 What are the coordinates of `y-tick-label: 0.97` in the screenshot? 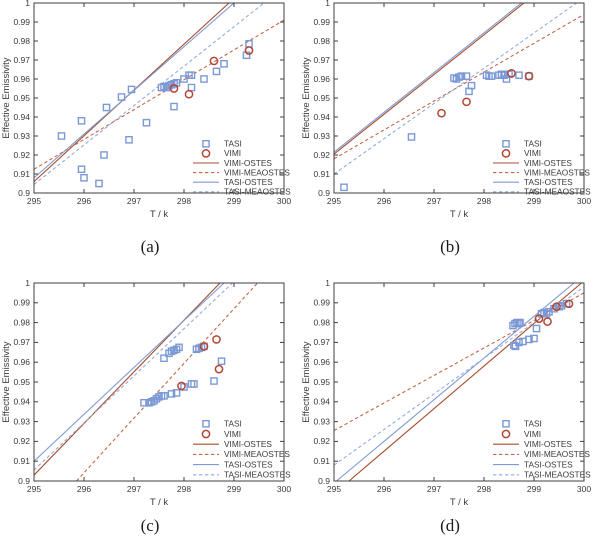 It's located at (321, 60).